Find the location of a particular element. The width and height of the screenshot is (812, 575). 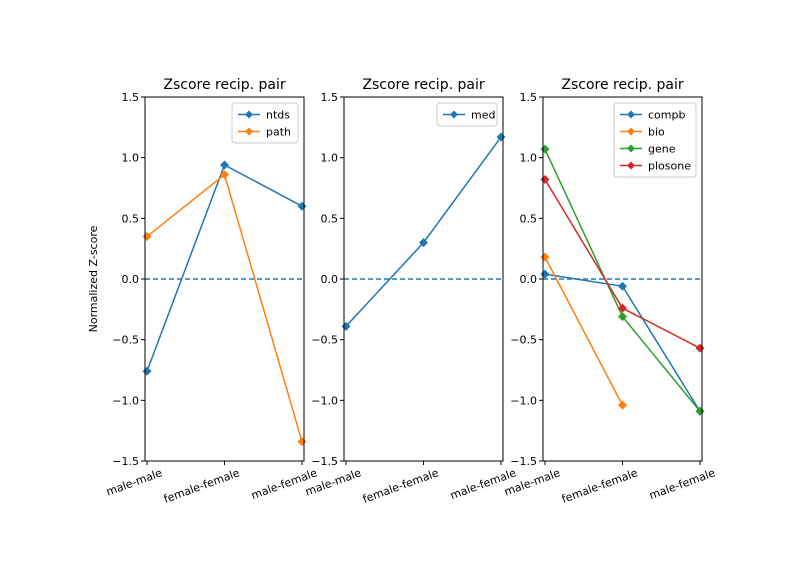

y-axis-label: Normalized Z-score is located at coordinates (93, 278).